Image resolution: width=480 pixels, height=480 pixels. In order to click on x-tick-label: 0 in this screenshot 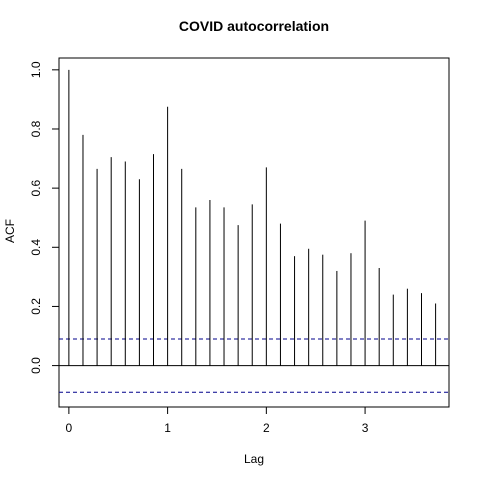, I will do `click(69, 428)`.